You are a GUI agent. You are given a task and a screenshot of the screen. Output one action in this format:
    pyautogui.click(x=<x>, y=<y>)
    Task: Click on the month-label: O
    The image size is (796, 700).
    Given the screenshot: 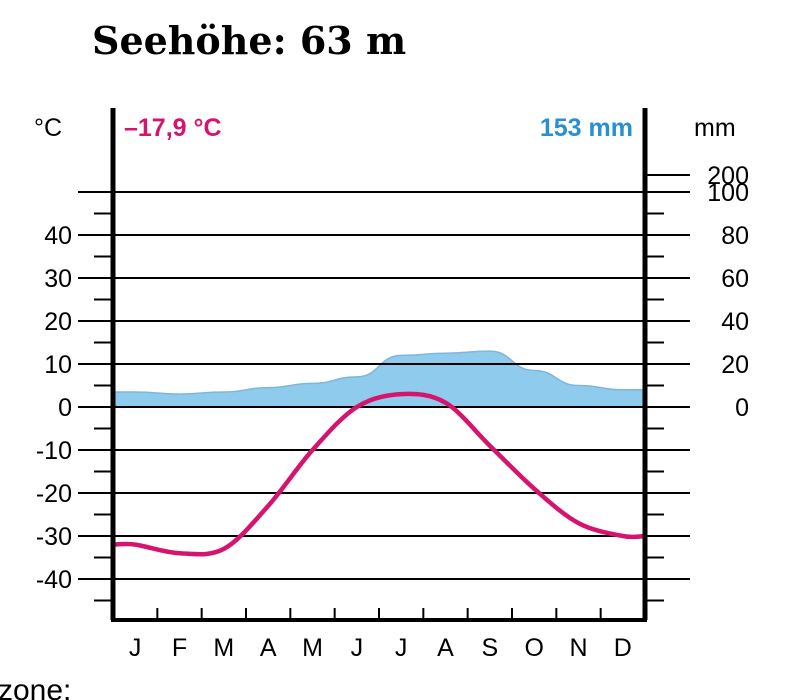 What is the action you would take?
    pyautogui.click(x=533, y=648)
    